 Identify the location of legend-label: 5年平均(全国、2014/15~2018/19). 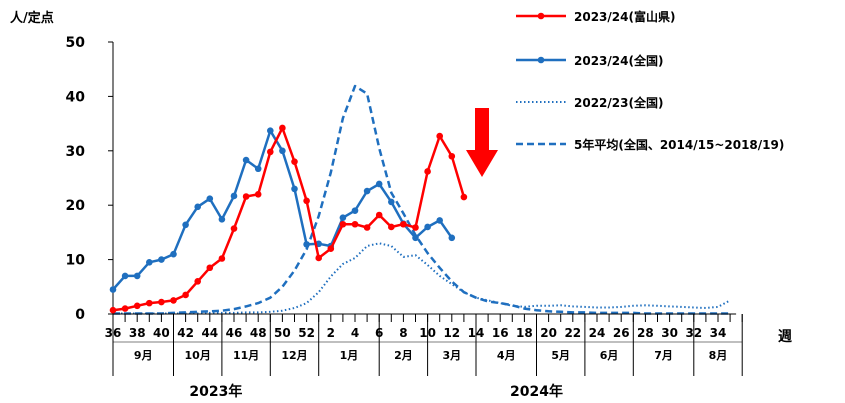
(679, 144).